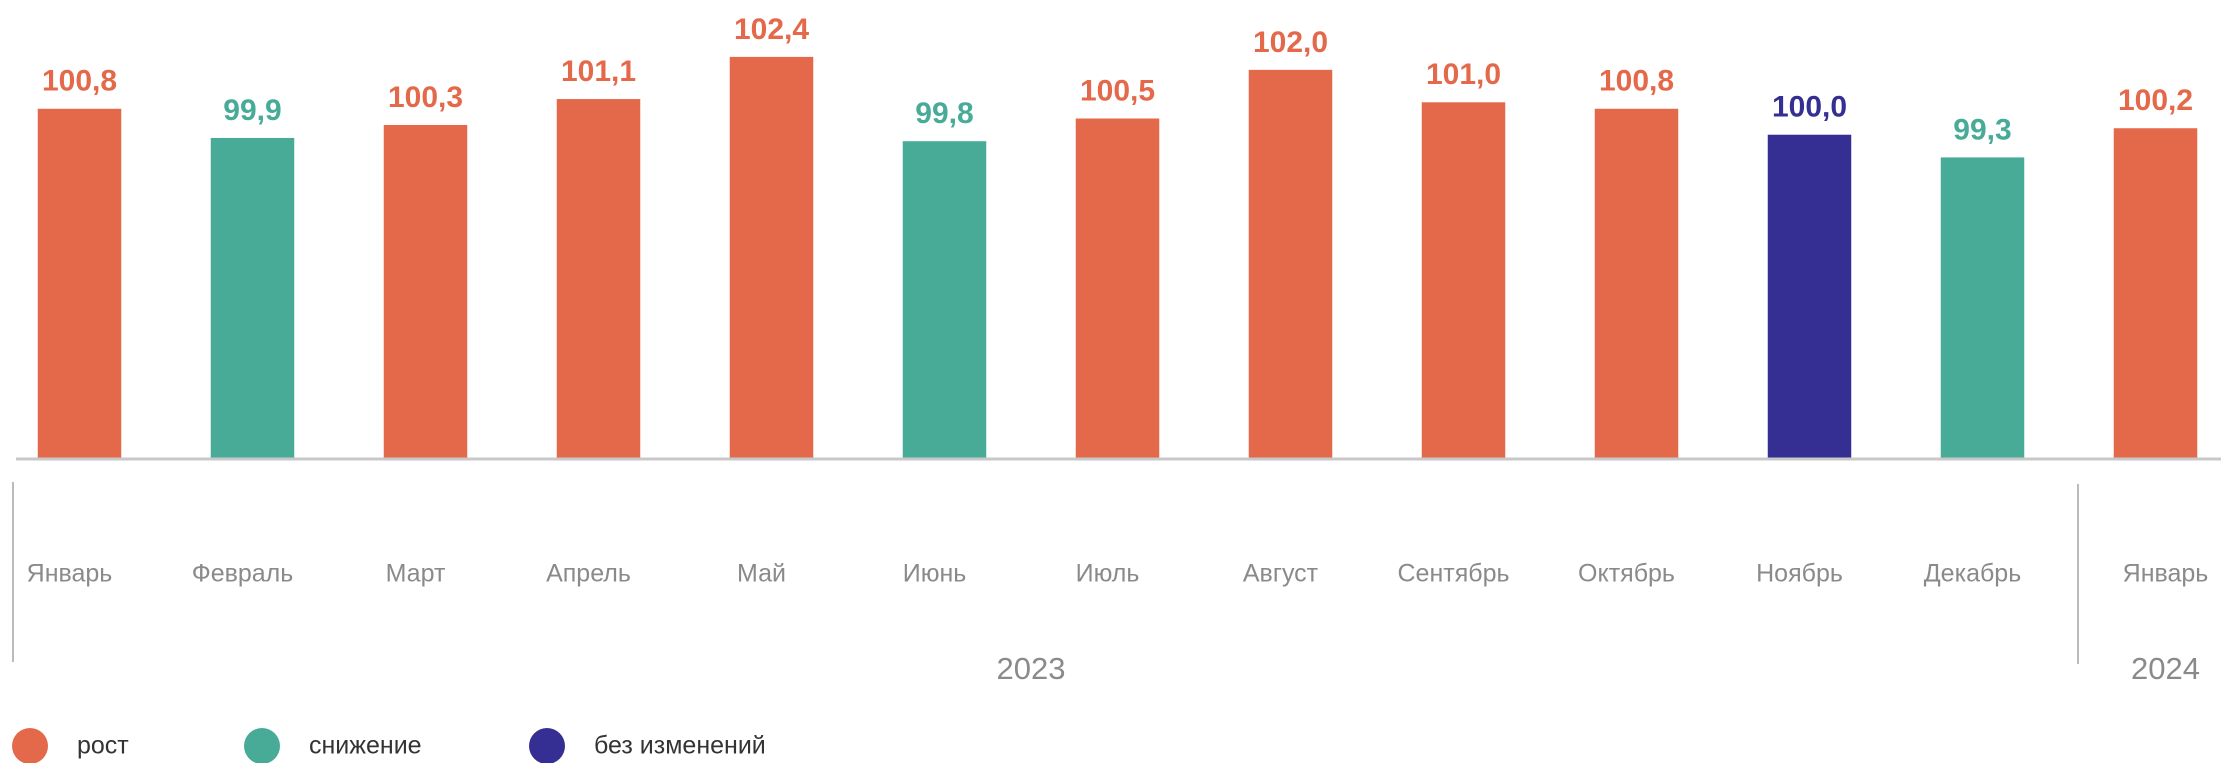  What do you see at coordinates (680, 746) in the screenshot?
I see `legend-label: без изменений` at bounding box center [680, 746].